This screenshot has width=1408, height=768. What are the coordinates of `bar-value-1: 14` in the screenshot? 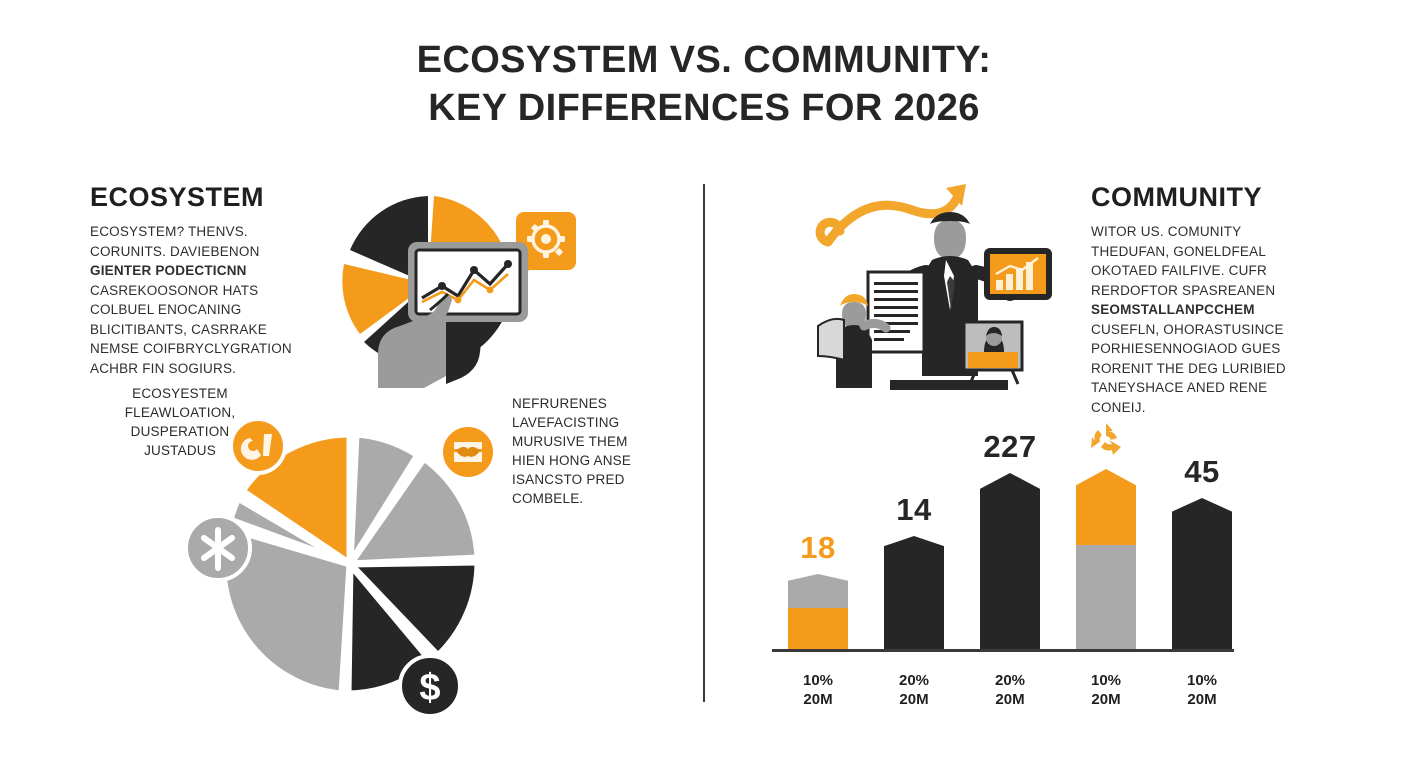 It's located at (914, 509).